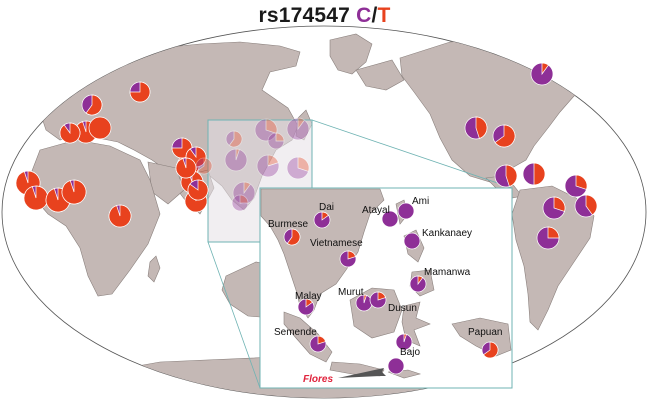 The width and height of the screenshot is (649, 403). Describe the element at coordinates (351, 54) in the screenshot. I see `greenland-land` at that location.